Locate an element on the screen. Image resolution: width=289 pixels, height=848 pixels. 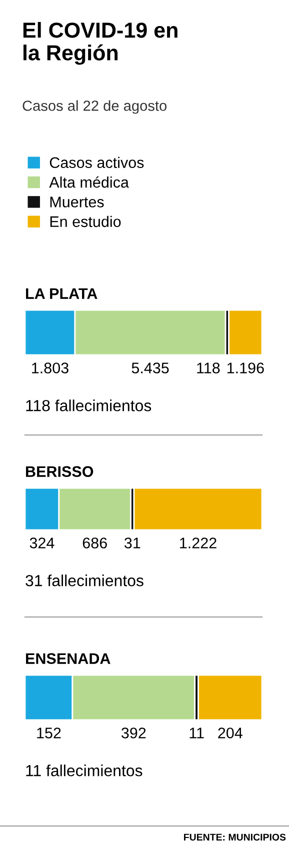
data-label: 152 is located at coordinates (49, 733).